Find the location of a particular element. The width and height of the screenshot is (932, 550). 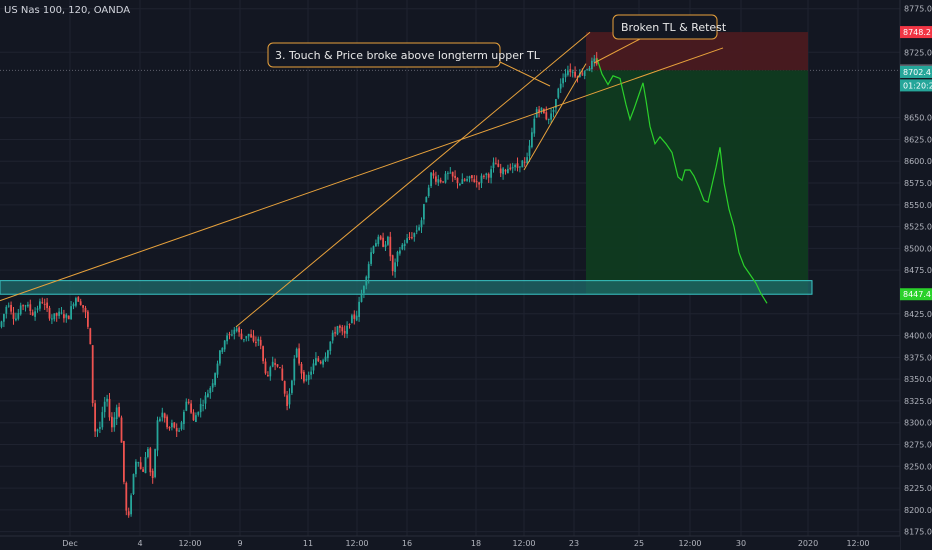

time-axis-label: 25 is located at coordinates (639, 543).